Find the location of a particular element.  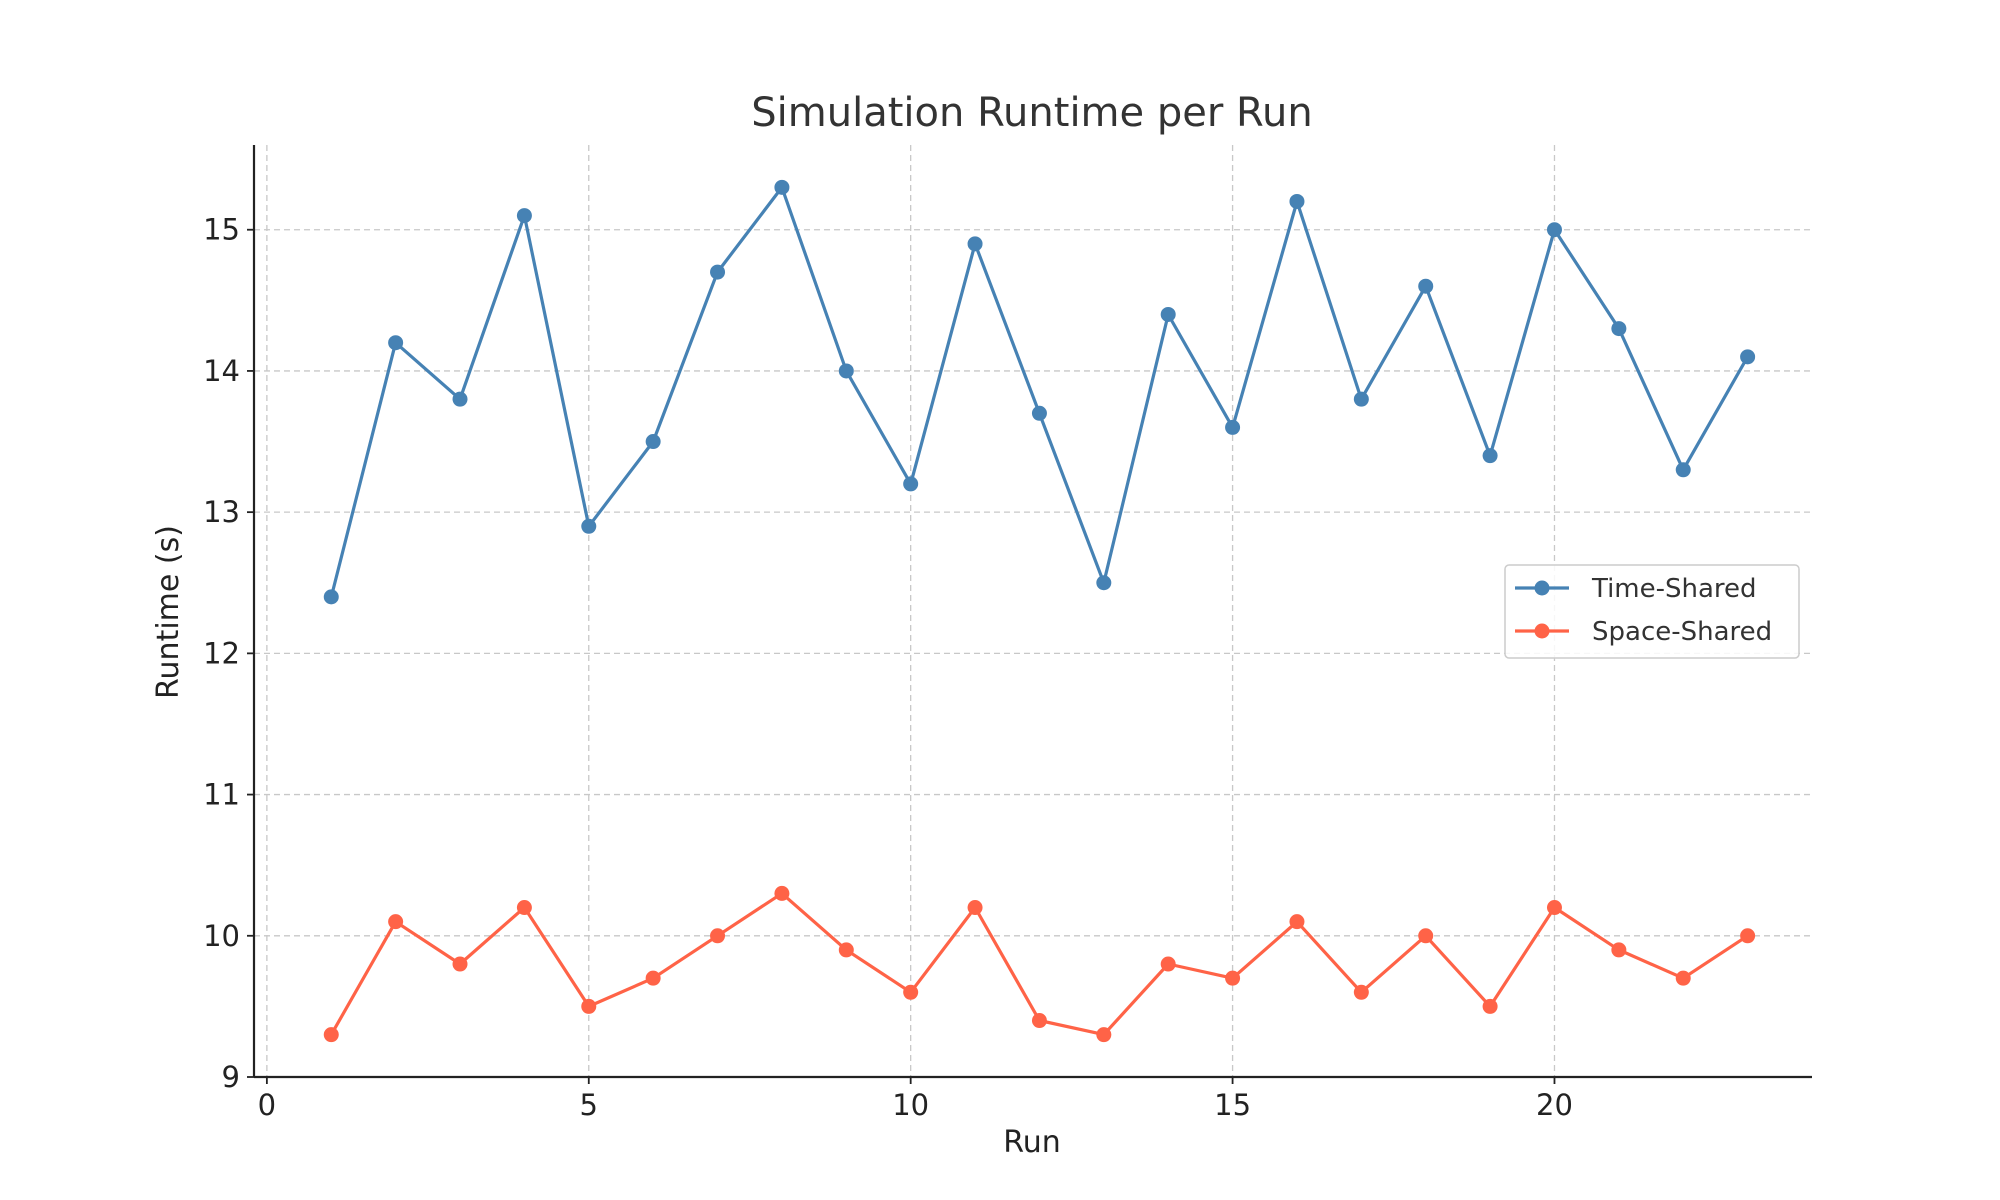

legend-frame is located at coordinates (1652, 611).